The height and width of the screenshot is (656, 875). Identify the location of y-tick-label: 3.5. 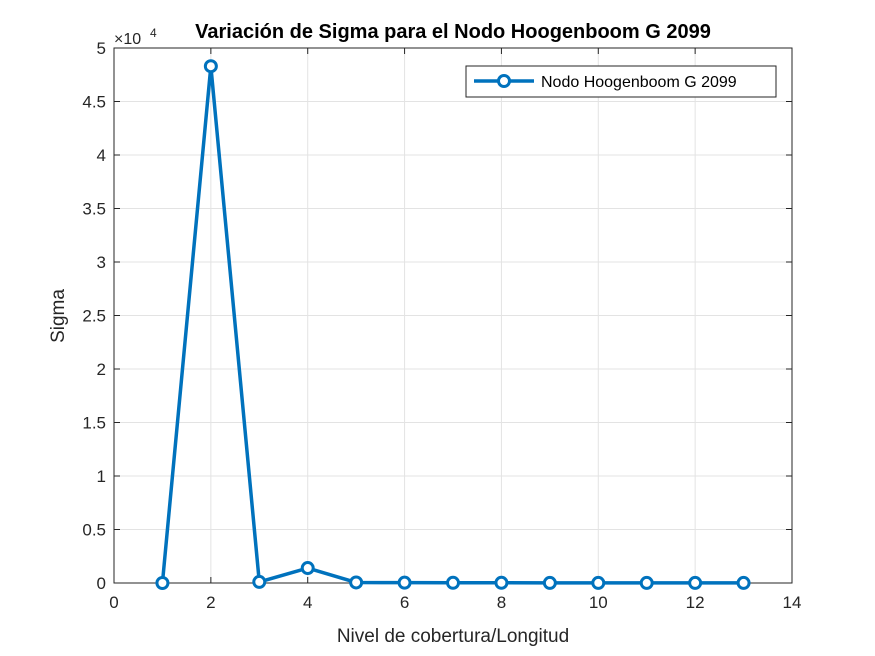
(94, 209).